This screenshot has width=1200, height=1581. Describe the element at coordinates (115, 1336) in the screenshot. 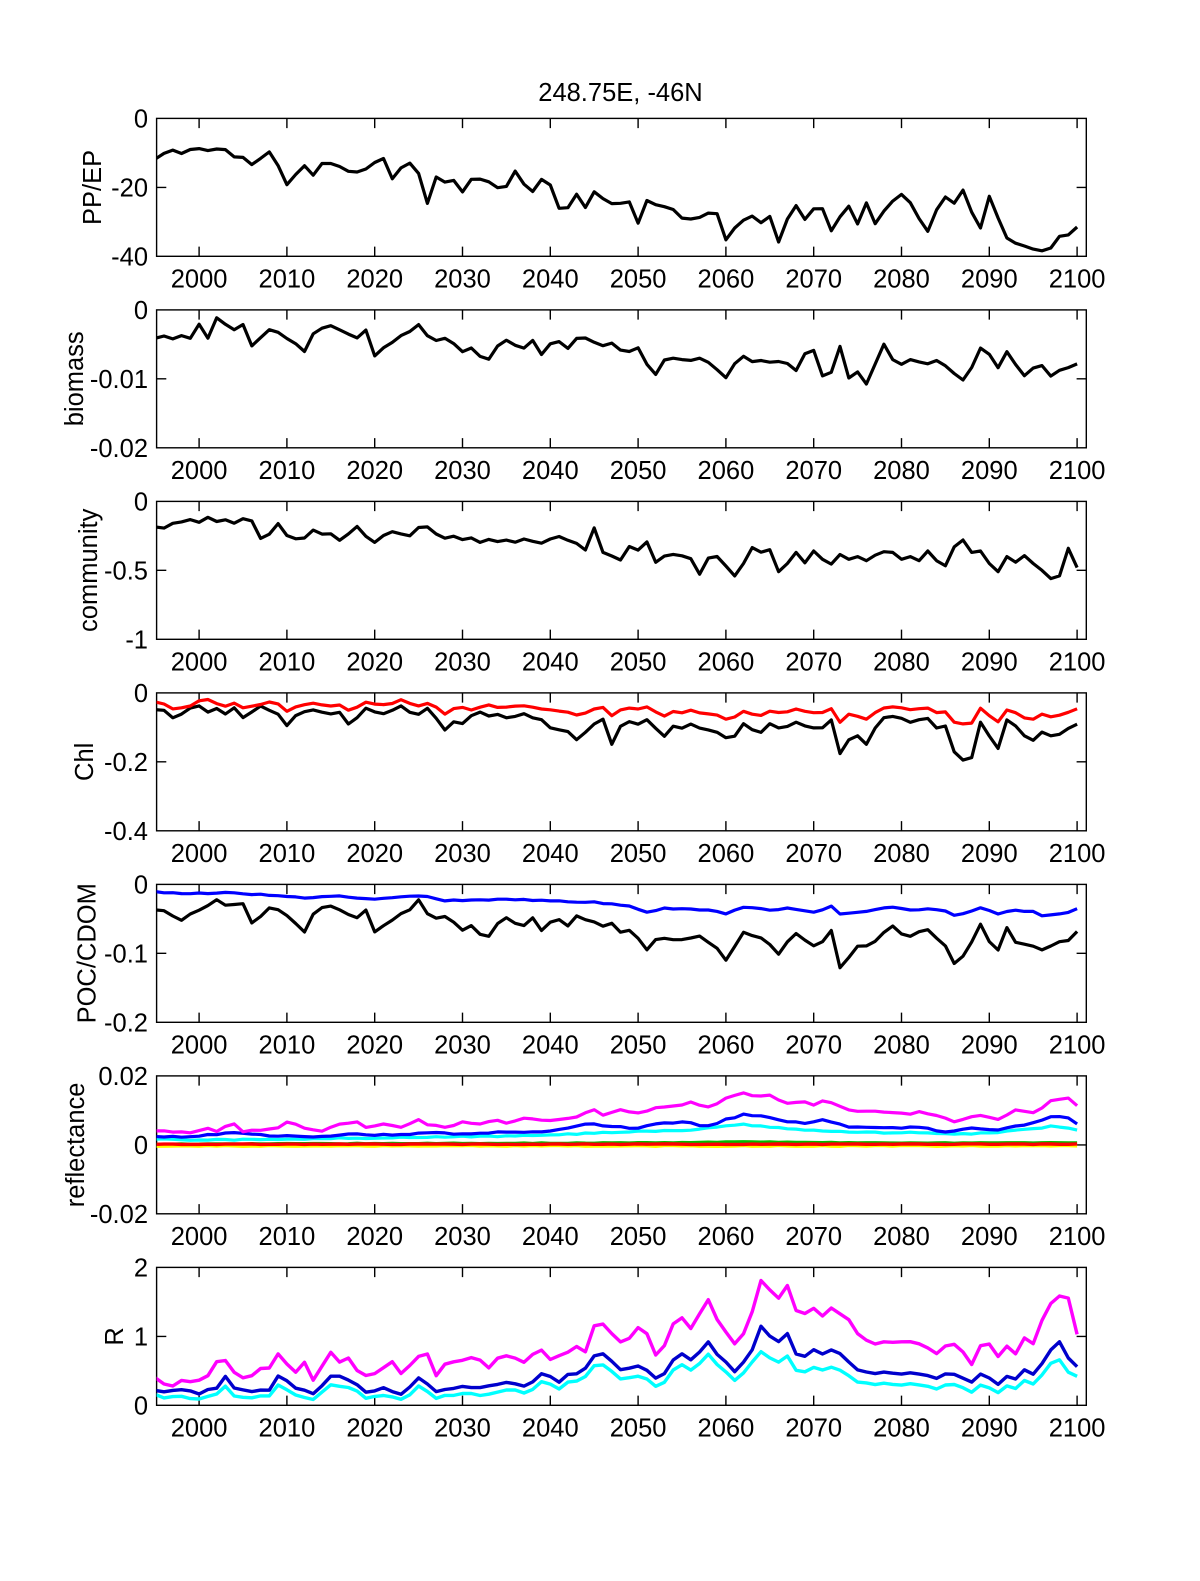

I see `svg-text: R` at that location.